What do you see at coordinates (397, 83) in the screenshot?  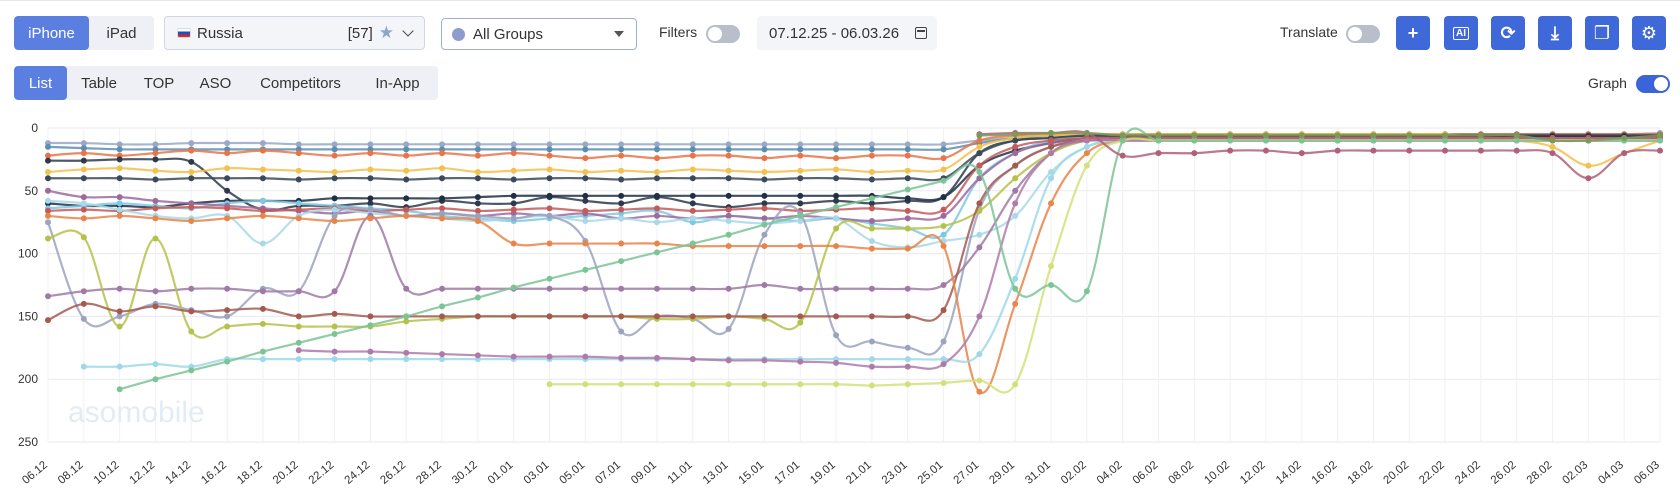 I see `tab-in-app: In-App` at bounding box center [397, 83].